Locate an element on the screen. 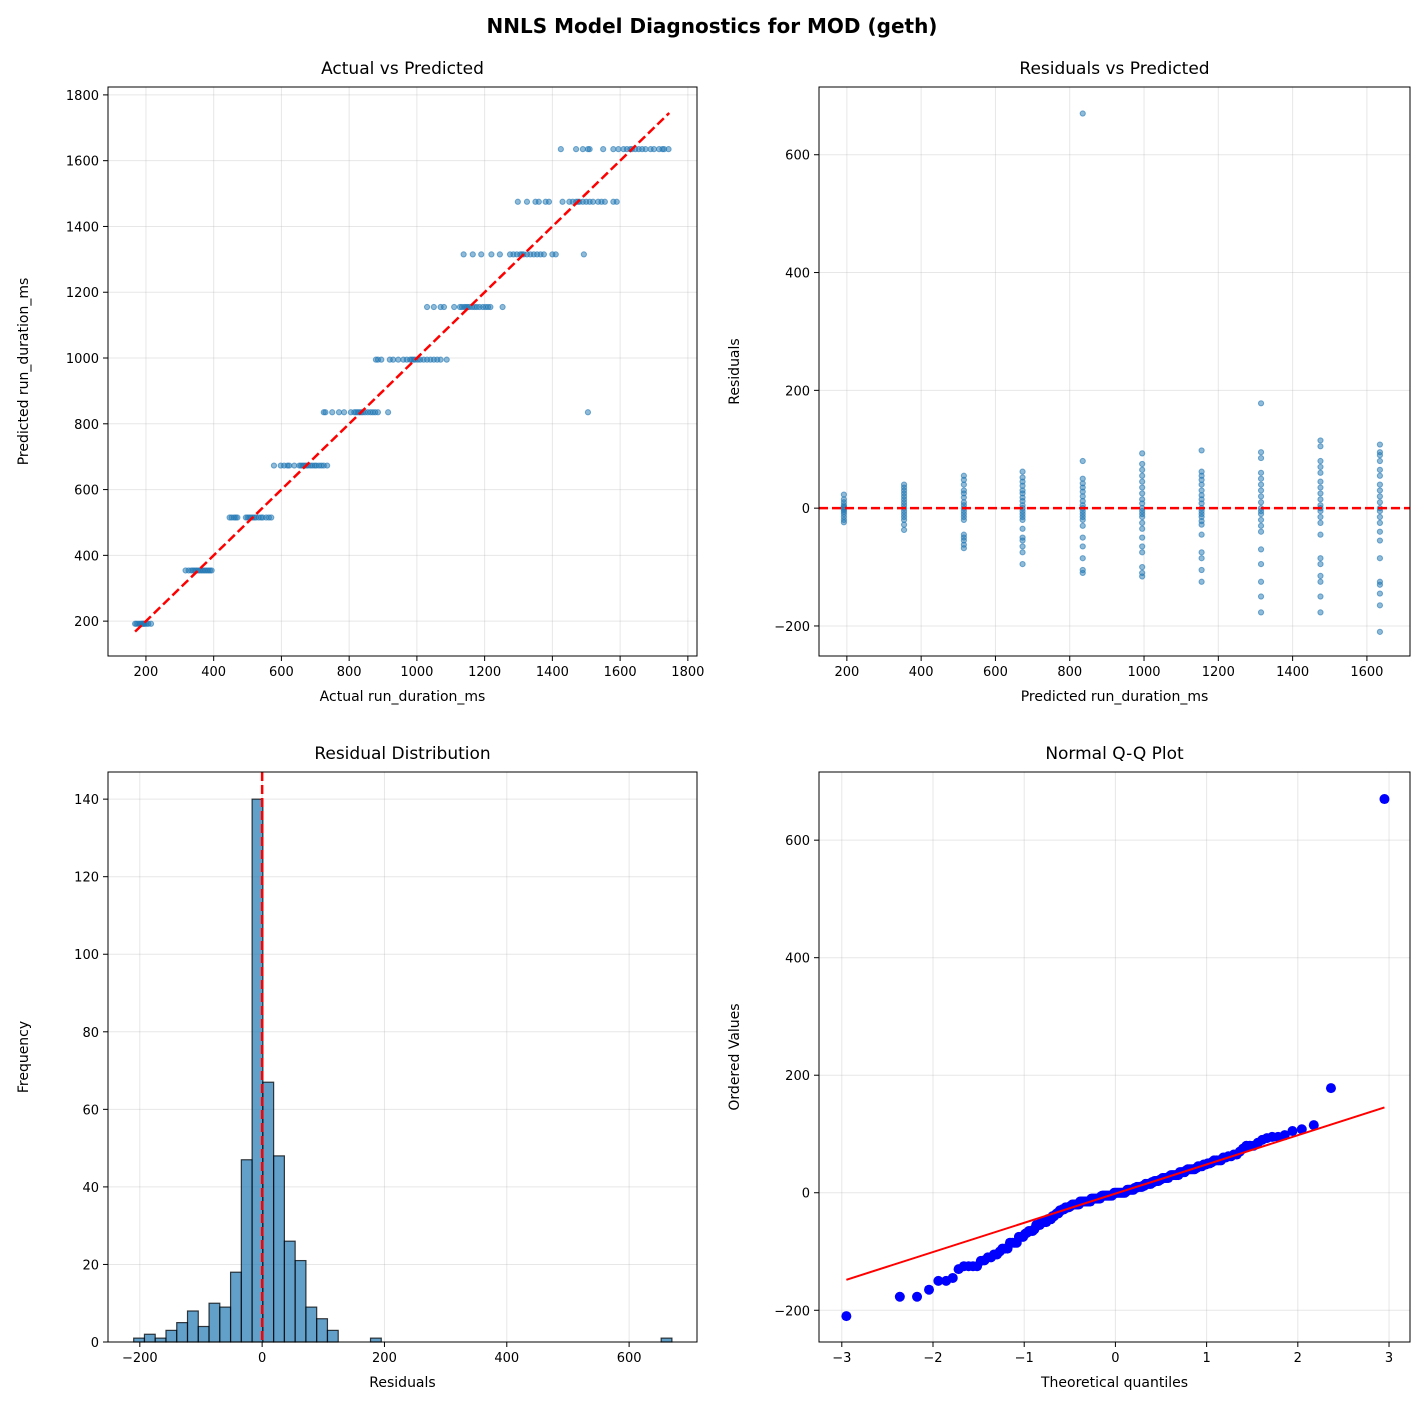  y-tick-label: 120 is located at coordinates (86, 878).